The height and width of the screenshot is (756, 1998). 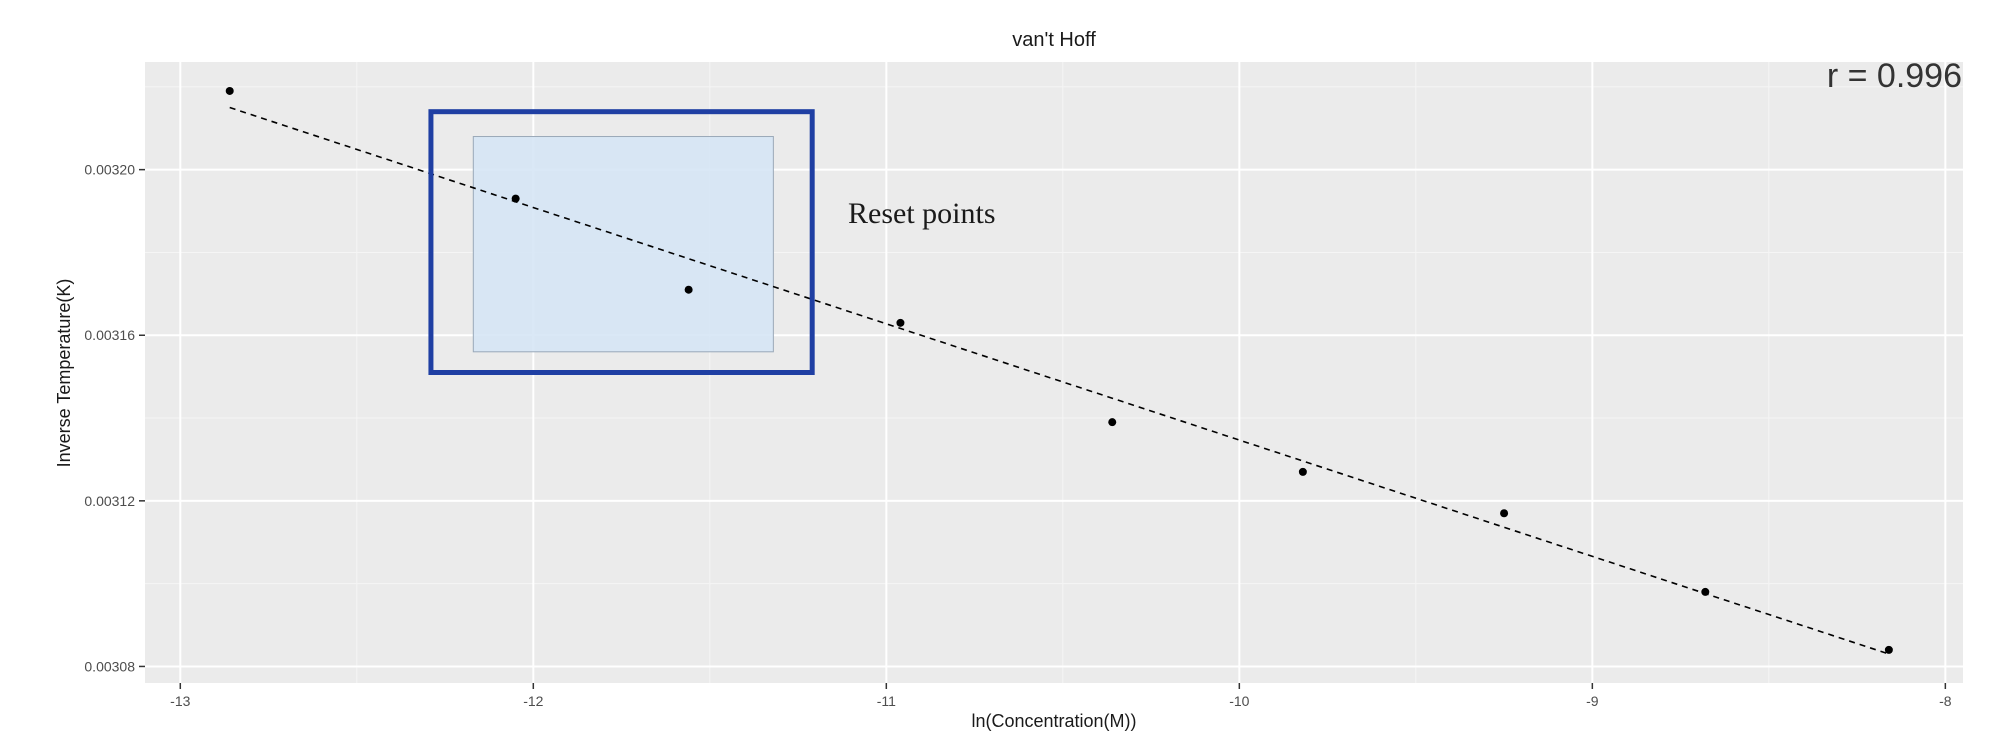 I want to click on y-axis: 0.00308 0.00312 0.00316 0.00320, so click(x=114, y=418).